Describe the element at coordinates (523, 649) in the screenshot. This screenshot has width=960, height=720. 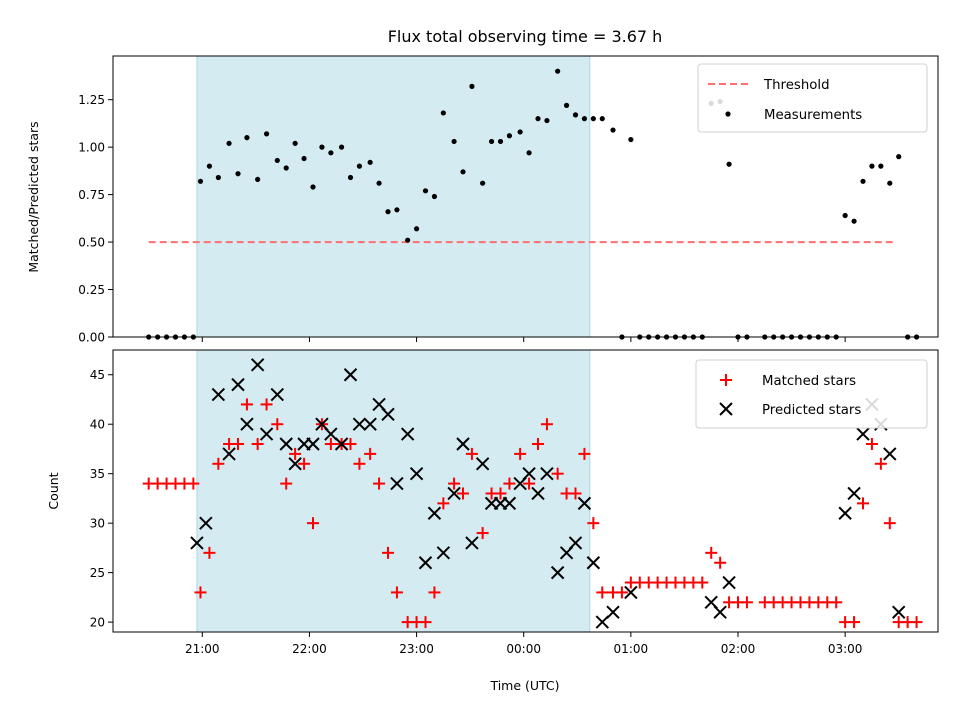
I see `x-tick-label: 00:00` at that location.